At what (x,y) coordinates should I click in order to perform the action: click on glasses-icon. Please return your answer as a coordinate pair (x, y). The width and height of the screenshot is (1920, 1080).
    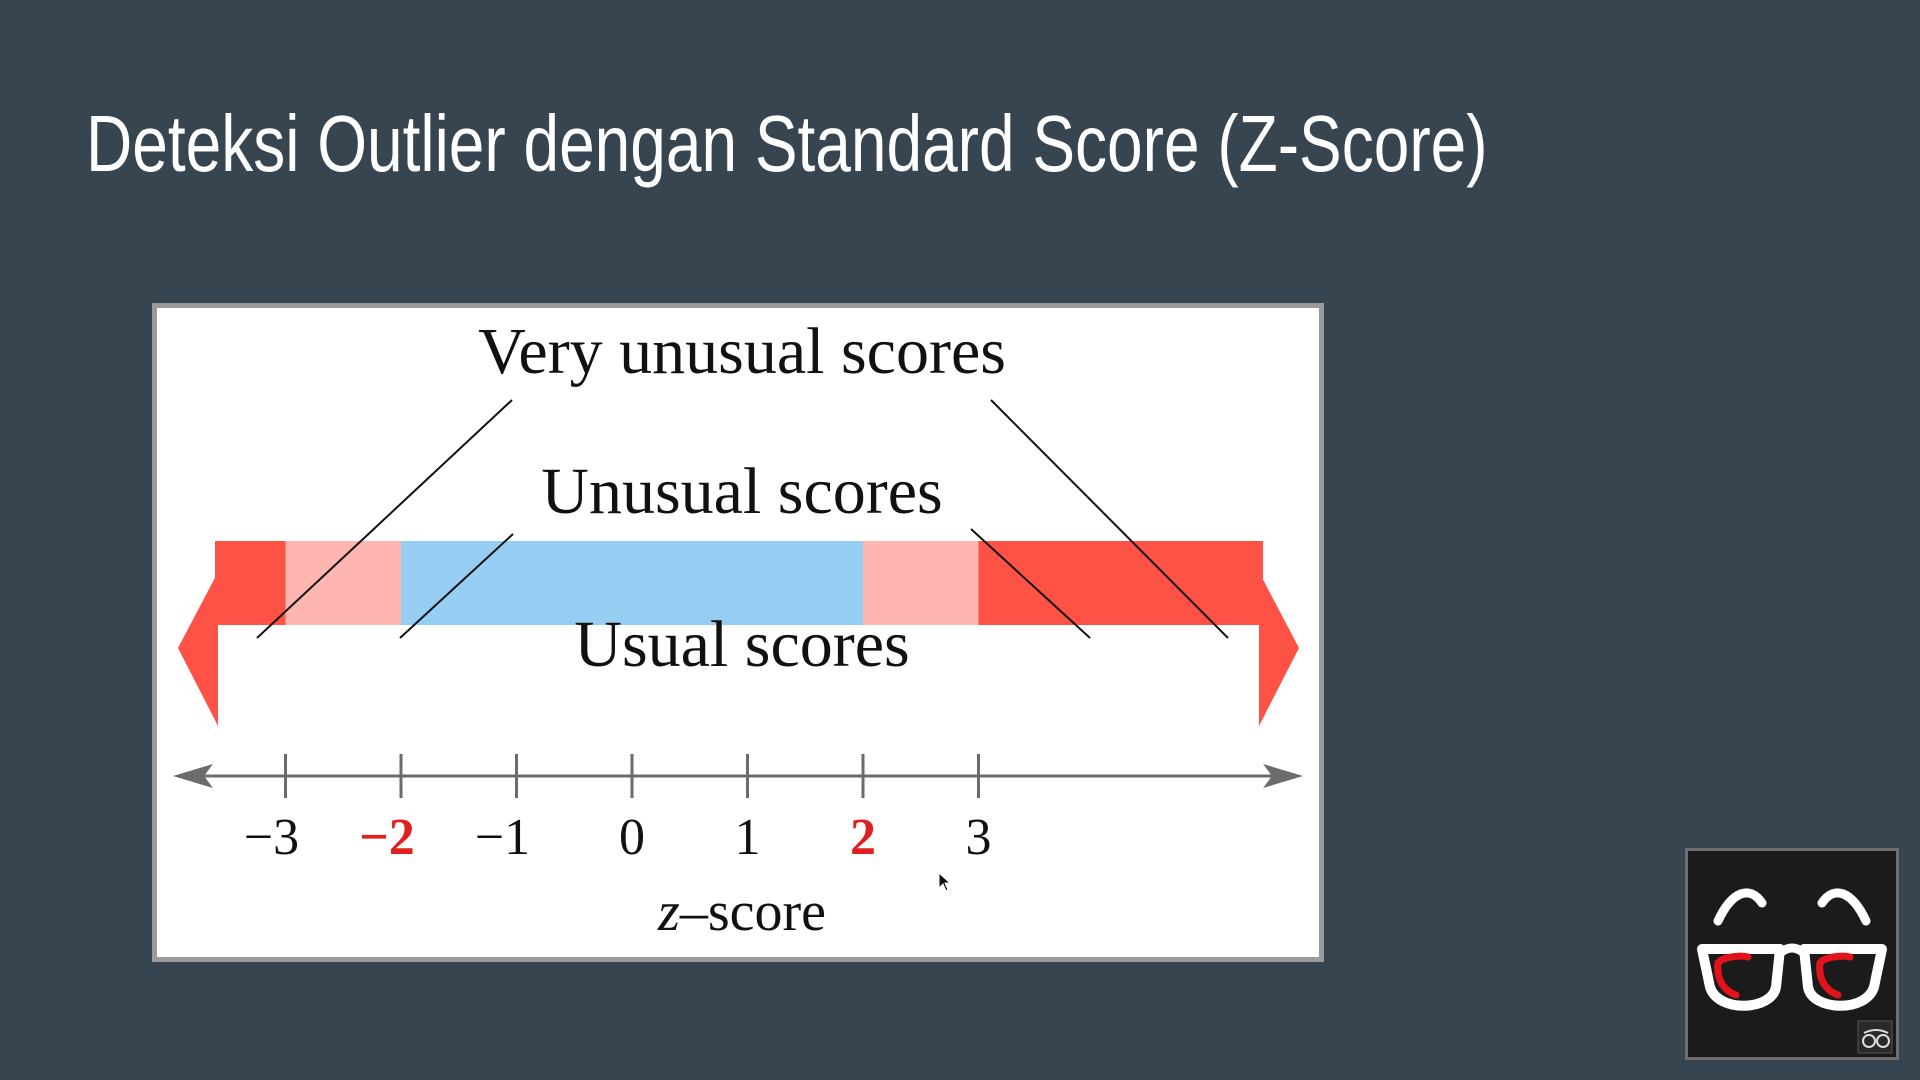
    Looking at the image, I should click on (1795, 971).